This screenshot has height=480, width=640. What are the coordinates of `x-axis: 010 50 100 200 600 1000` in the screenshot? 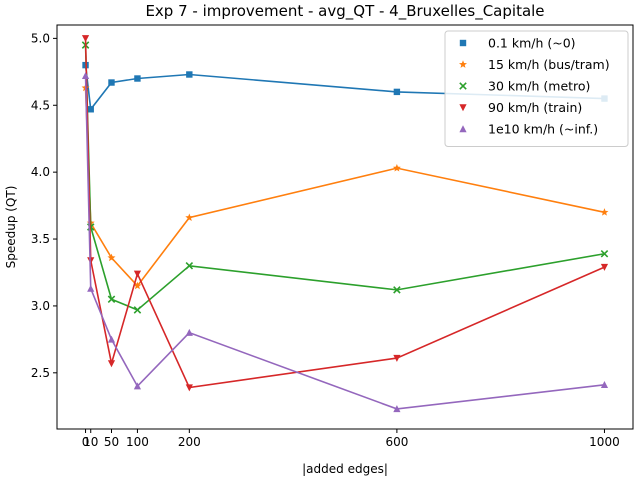 It's located at (351, 439).